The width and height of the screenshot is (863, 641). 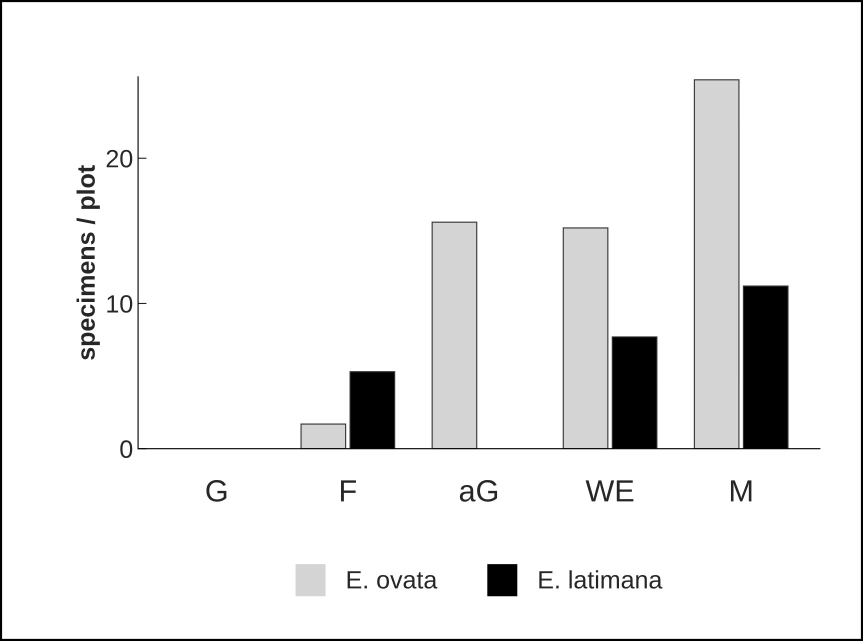 I want to click on legend-label: E. ovata, so click(x=393, y=580).